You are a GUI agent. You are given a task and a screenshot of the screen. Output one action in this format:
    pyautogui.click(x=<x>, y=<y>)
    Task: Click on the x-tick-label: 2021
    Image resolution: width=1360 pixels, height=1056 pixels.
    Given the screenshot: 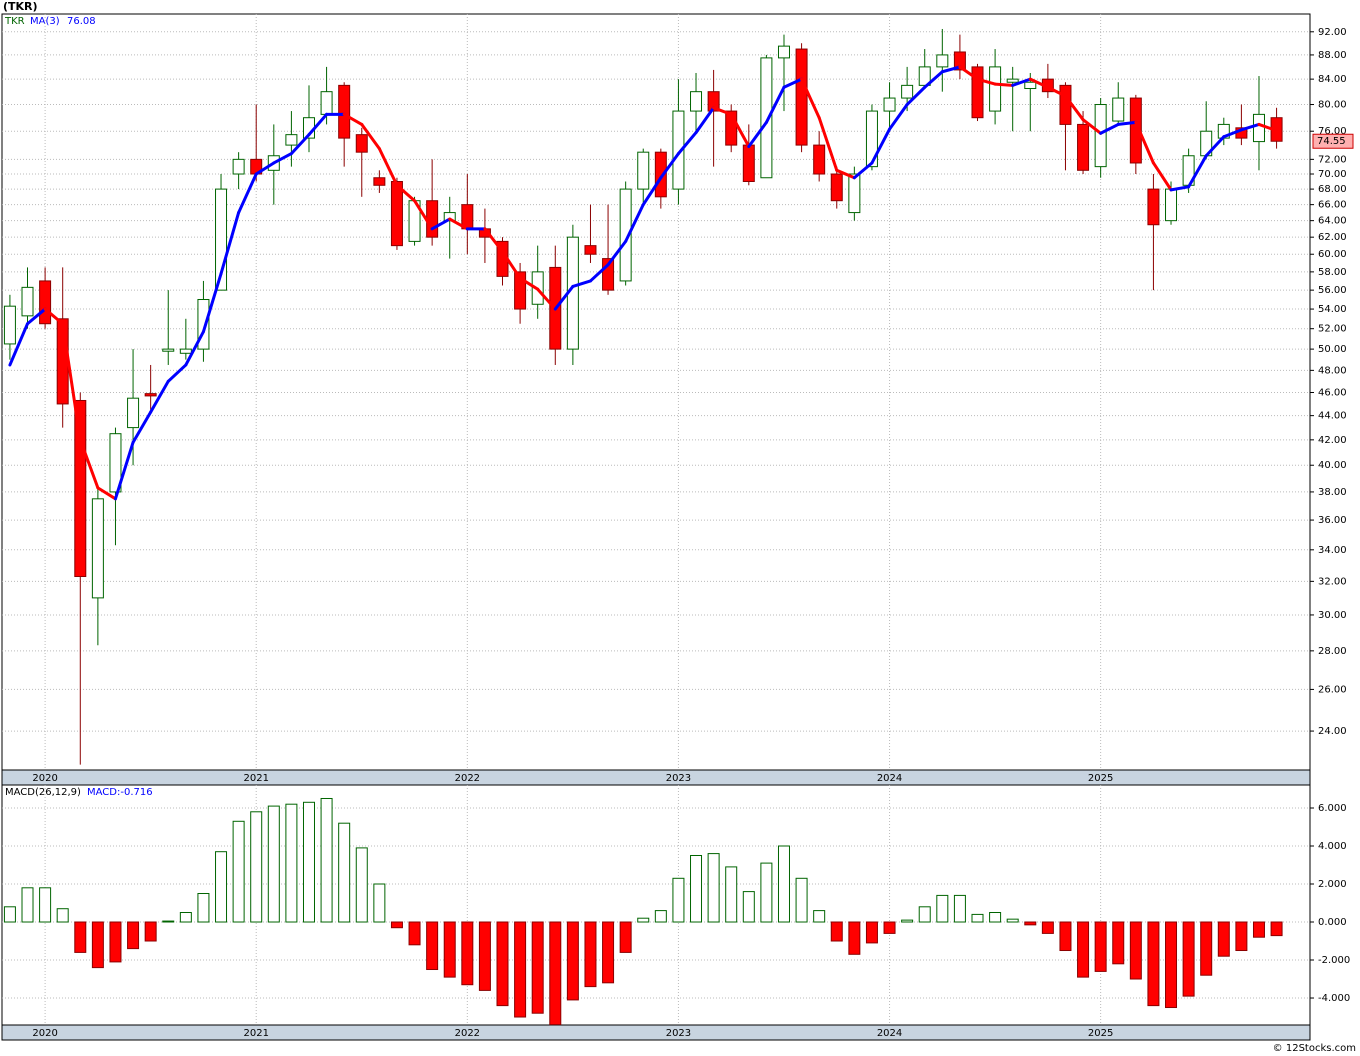 What is the action you would take?
    pyautogui.click(x=255, y=778)
    